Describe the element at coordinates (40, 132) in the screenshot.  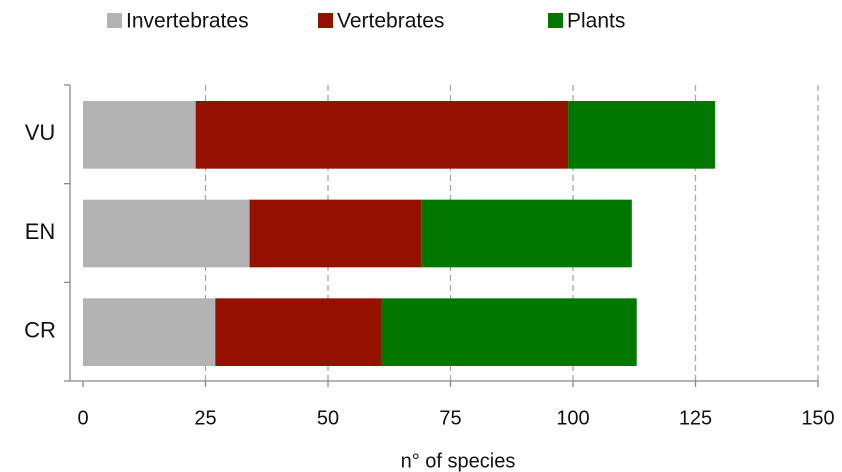
I see `y-tick-label: VU` at that location.